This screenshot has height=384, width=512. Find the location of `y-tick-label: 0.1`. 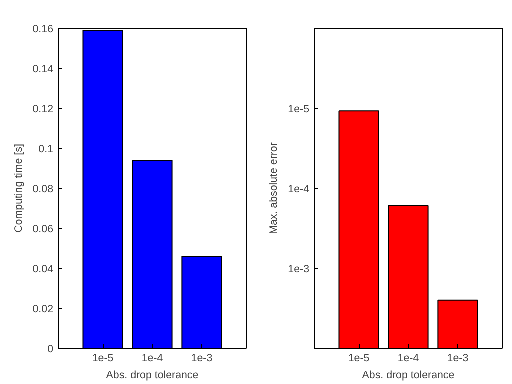

y-tick-label: 0.1 is located at coordinates (46, 150).